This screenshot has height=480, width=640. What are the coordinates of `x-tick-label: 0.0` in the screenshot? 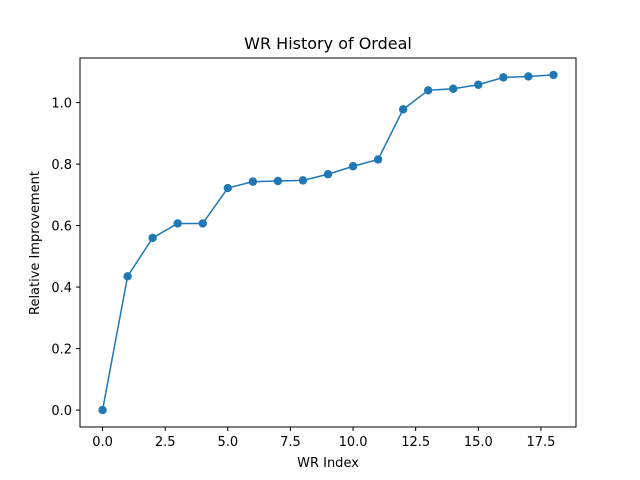 It's located at (102, 442).